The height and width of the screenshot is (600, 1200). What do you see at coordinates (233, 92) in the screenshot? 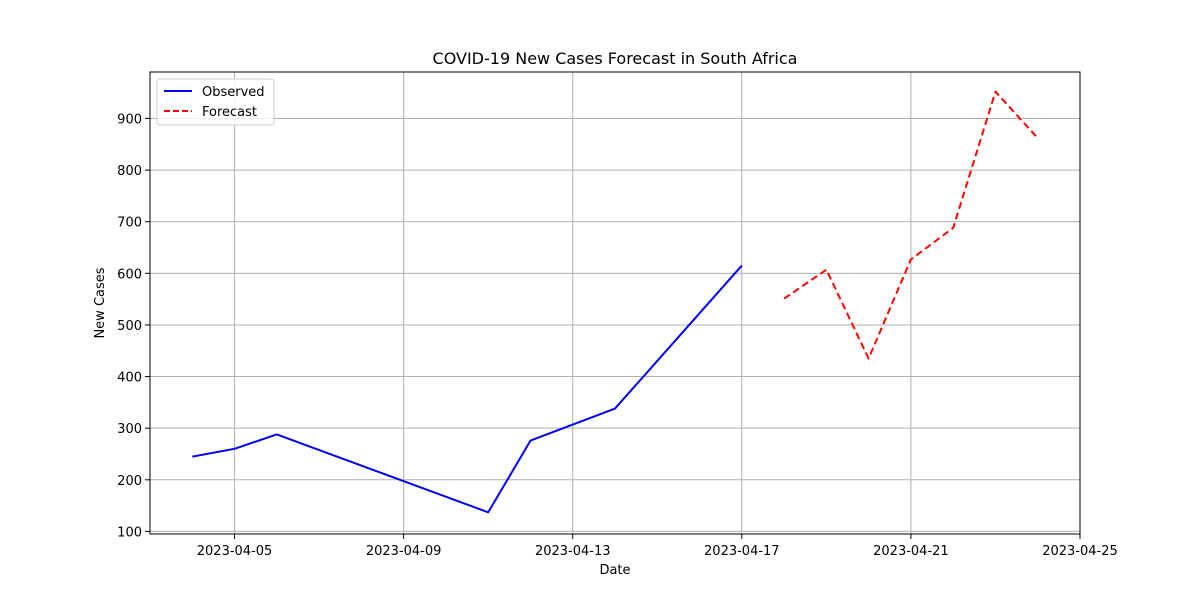
I see `legend-label-observed: Observed` at bounding box center [233, 92].